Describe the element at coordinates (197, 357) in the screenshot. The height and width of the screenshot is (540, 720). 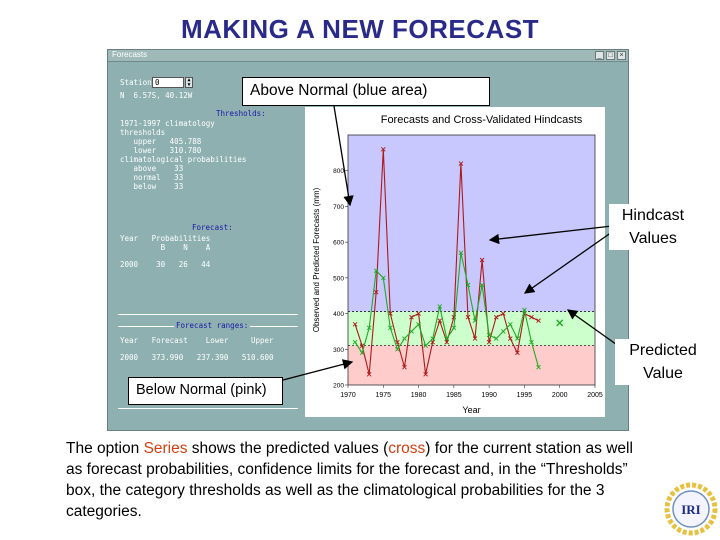
I see `ranges-row: 2000 373.990 237.390 510.600` at that location.